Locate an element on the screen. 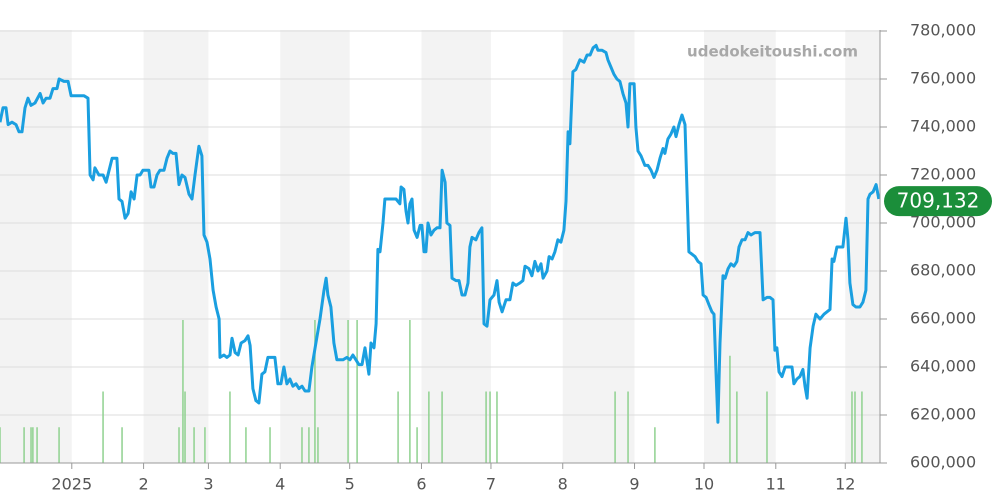 The height and width of the screenshot is (500, 1000). x-tick-label: 5 is located at coordinates (350, 484).